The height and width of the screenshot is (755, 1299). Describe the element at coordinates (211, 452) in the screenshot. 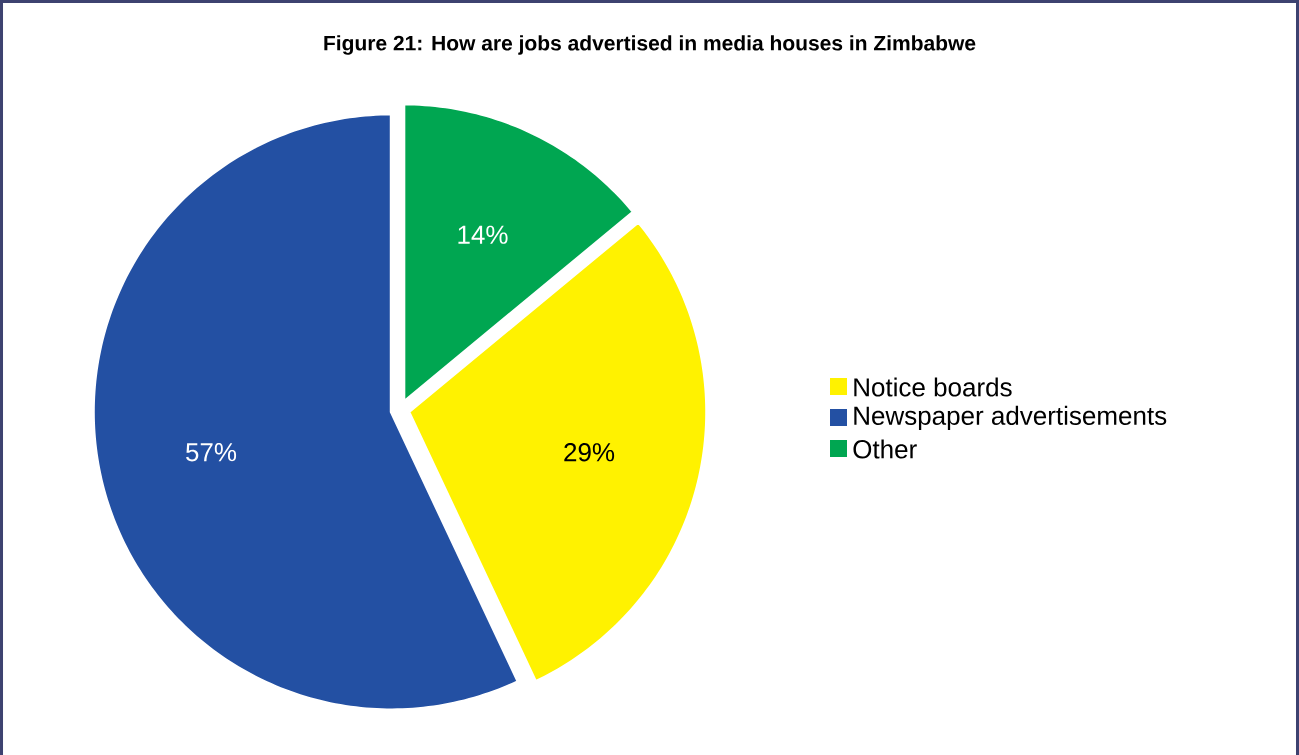

I see `data-label: 57%` at that location.